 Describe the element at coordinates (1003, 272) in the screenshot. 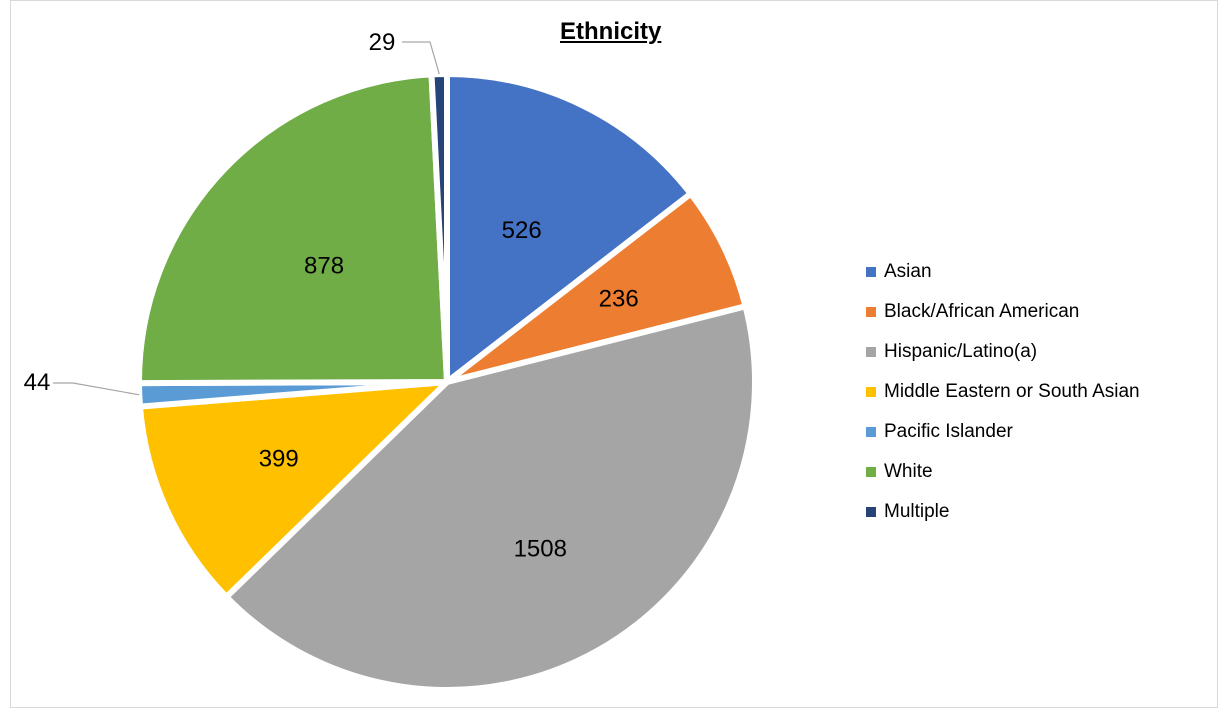

I see `legend-item-asian: Asian` at that location.